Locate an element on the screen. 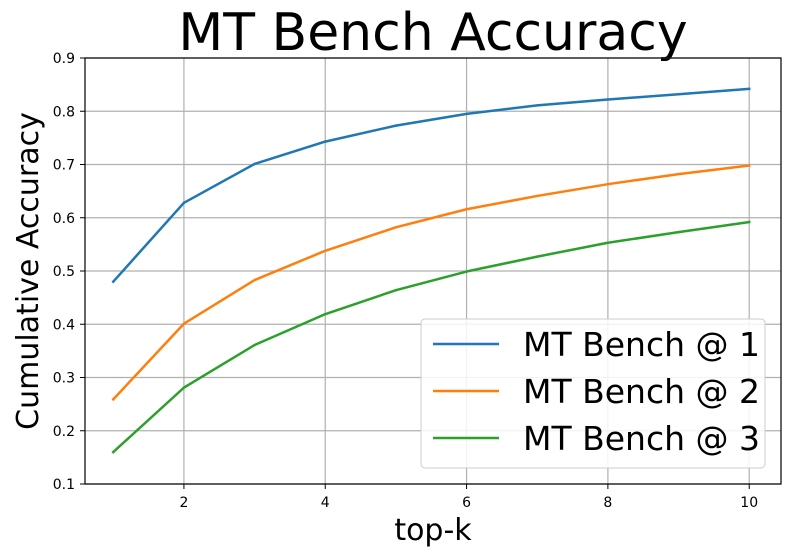 Image resolution: width=793 pixels, height=560 pixels. x-tick-label: 10 is located at coordinates (749, 503).